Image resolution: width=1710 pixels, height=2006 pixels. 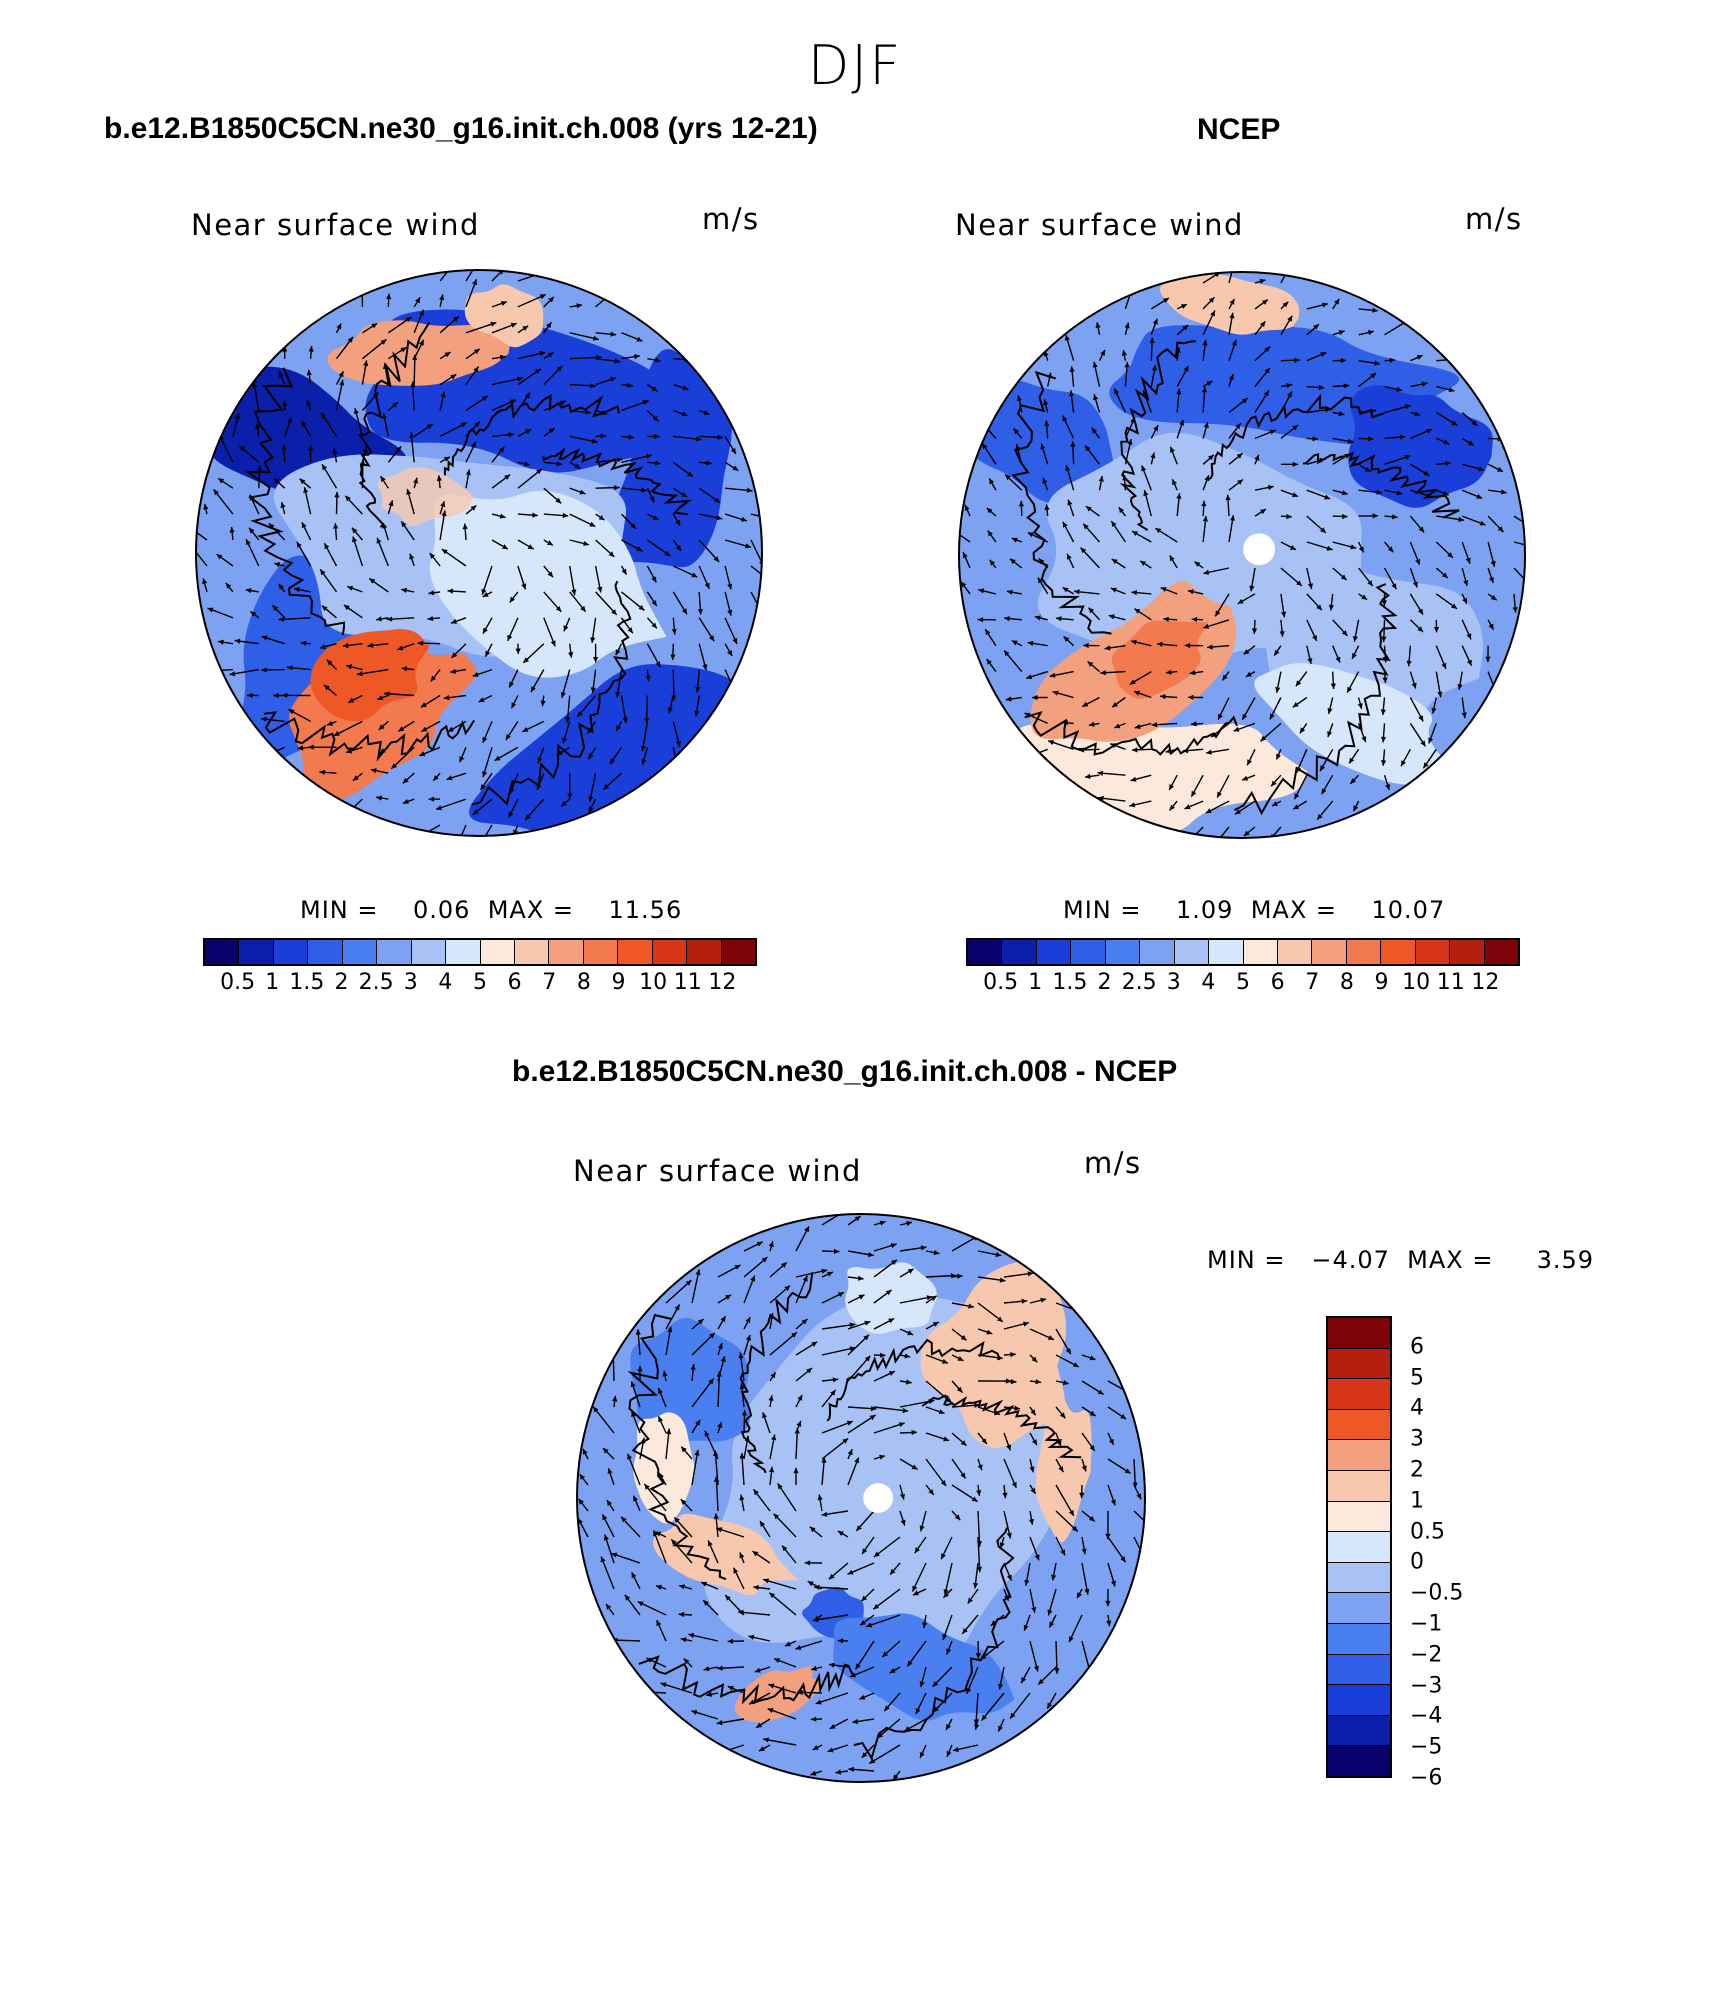 What do you see at coordinates (272, 982) in the screenshot?
I see `model-colorbar-tick-label: 1` at bounding box center [272, 982].